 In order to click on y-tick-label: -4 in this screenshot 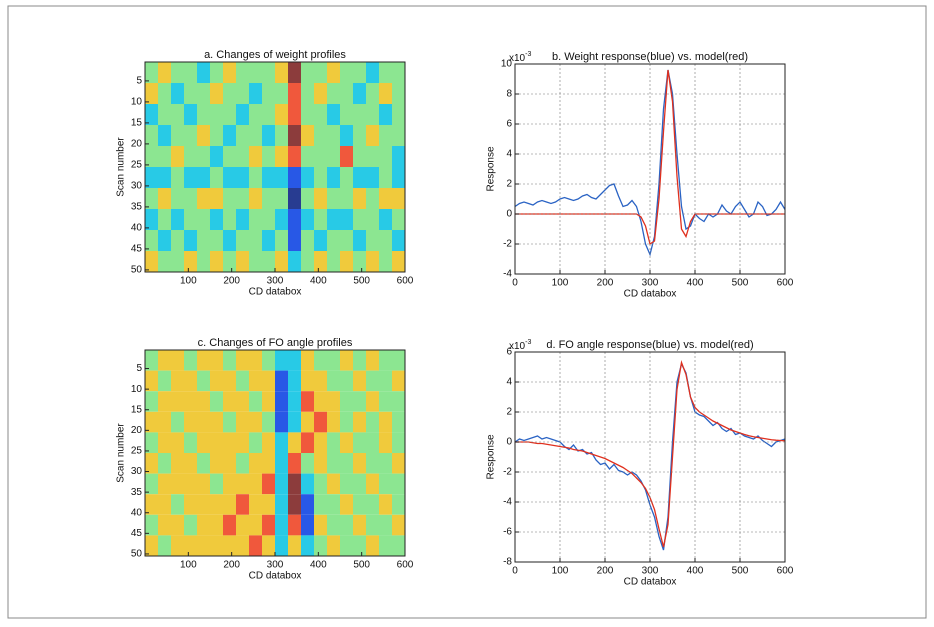, I will do `click(507, 274)`.